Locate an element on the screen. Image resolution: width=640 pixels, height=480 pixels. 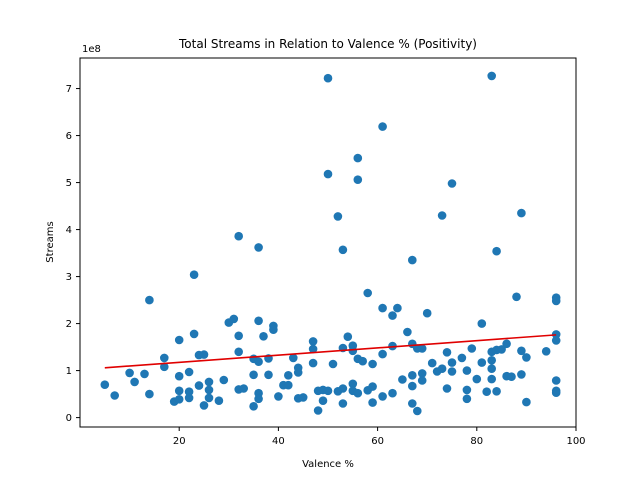
y-tick-label: 0 is located at coordinates (69, 418).